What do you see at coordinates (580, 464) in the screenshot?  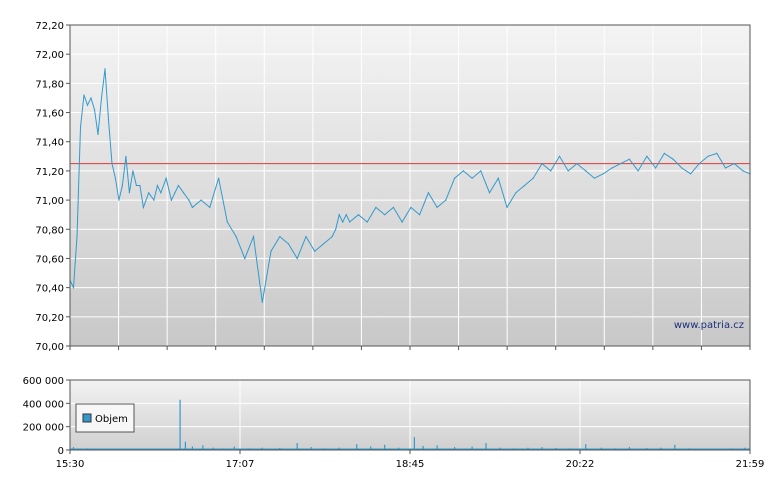 I see `volume-x-tick-label: 20:22` at bounding box center [580, 464].